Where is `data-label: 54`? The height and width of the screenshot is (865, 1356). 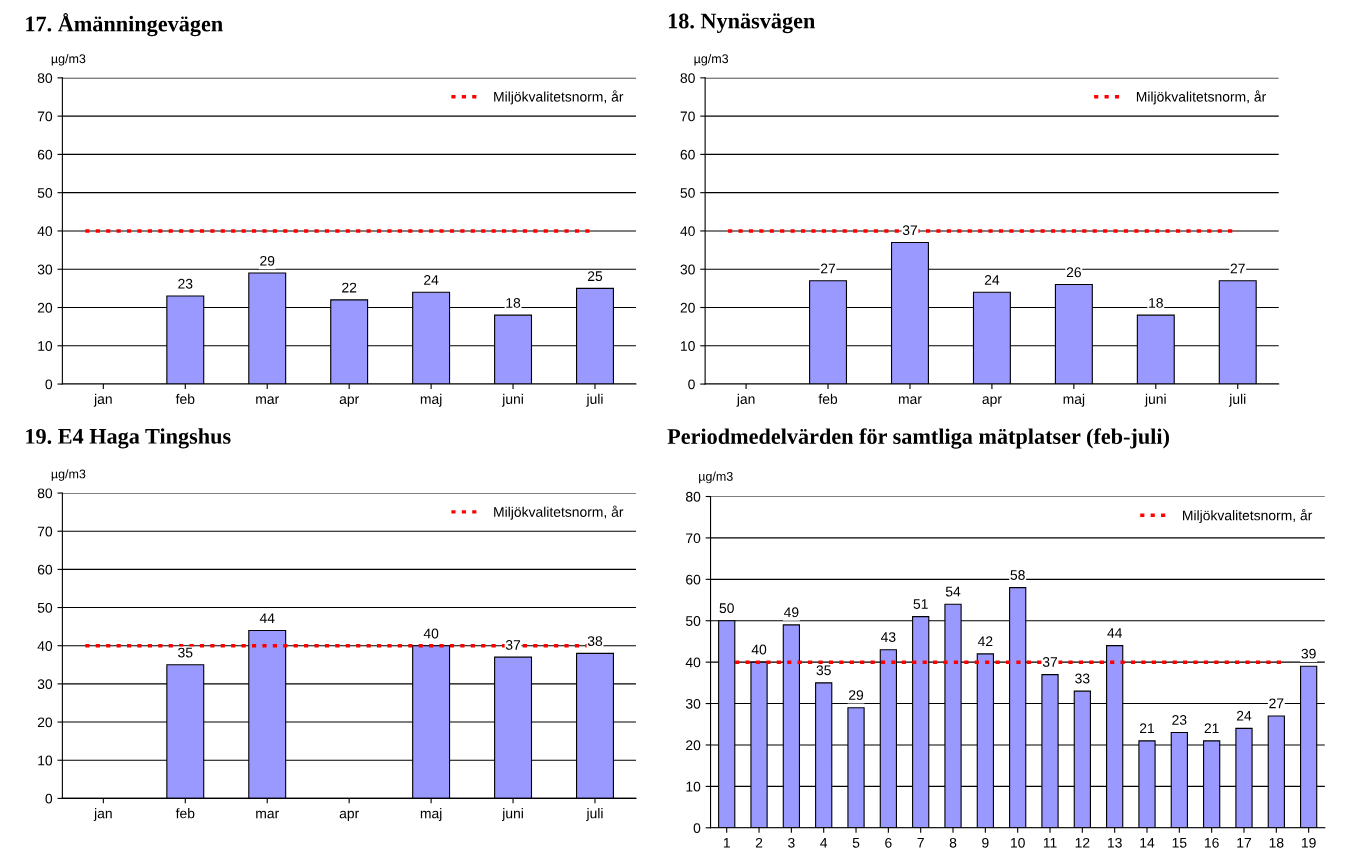
data-label: 54 is located at coordinates (953, 591).